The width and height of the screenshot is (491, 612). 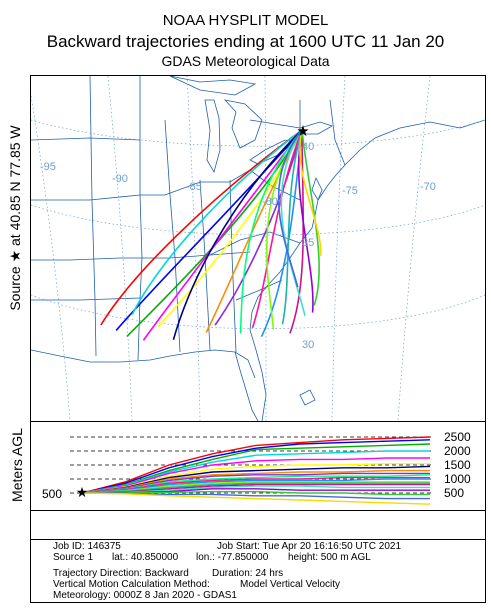 What do you see at coordinates (232, 557) in the screenshot?
I see `source-longitude: lon.: -77.850000` at bounding box center [232, 557].